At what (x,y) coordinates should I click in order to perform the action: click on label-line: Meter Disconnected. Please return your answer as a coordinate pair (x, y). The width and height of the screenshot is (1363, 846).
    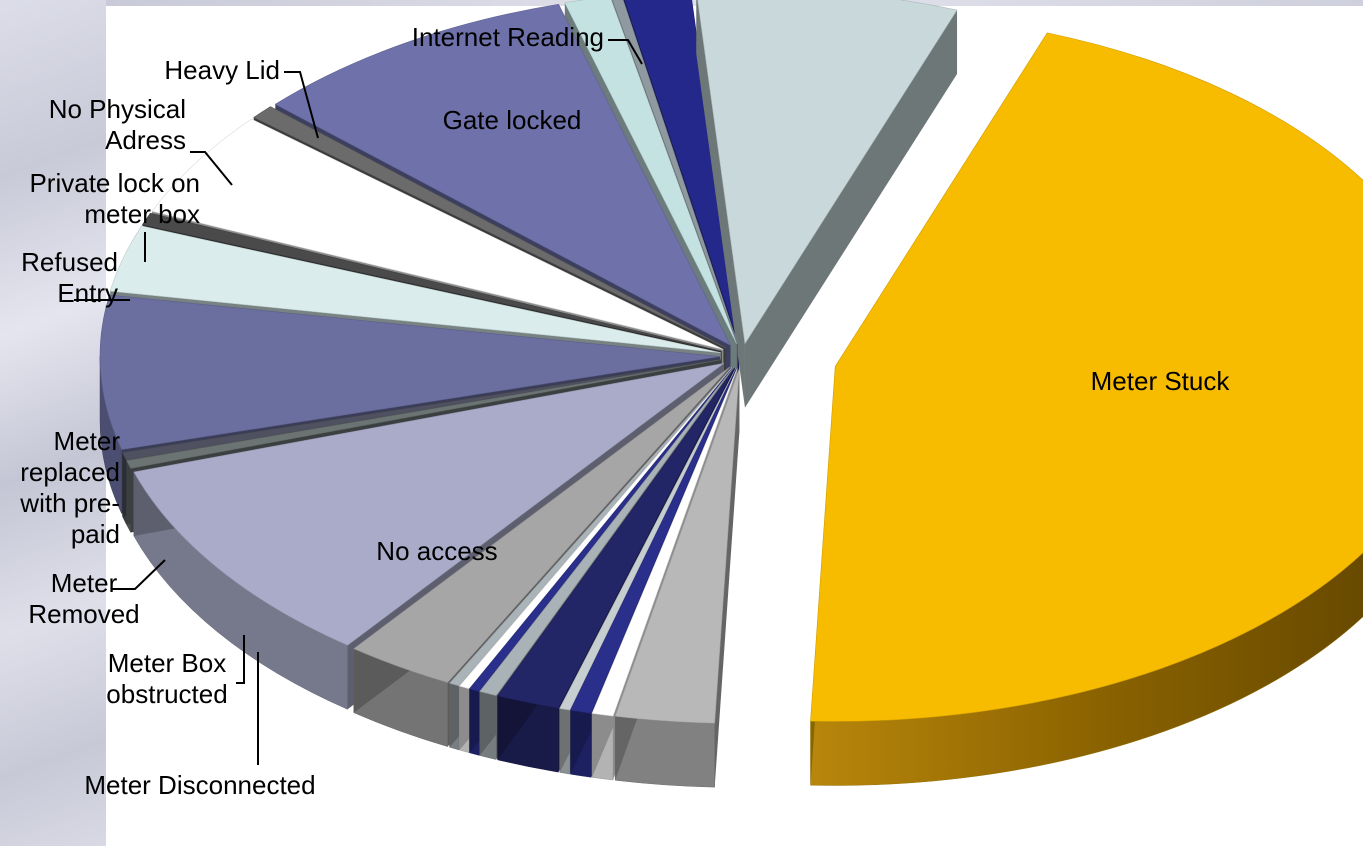
    Looking at the image, I should click on (199, 785).